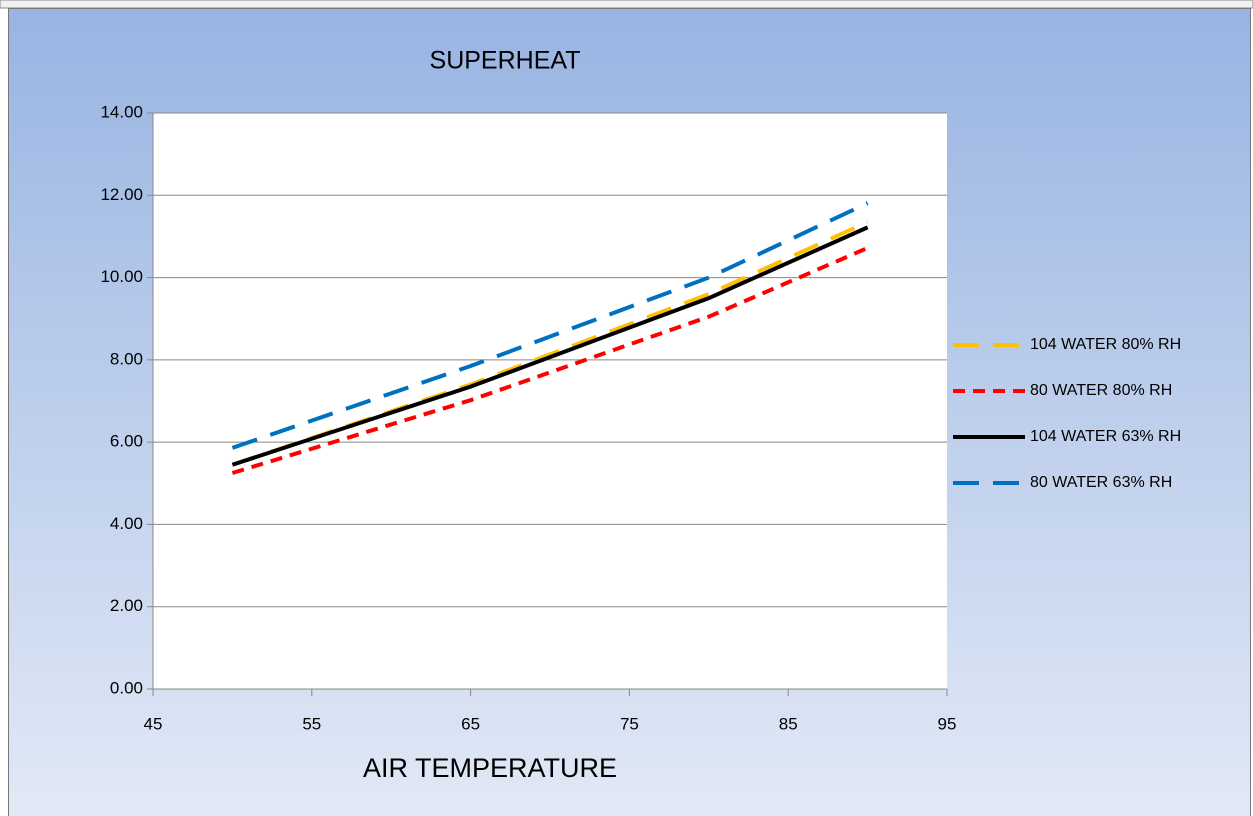 Image resolution: width=1253 pixels, height=816 pixels. What do you see at coordinates (126, 441) in the screenshot?
I see `y-tick-label: 6.00` at bounding box center [126, 441].